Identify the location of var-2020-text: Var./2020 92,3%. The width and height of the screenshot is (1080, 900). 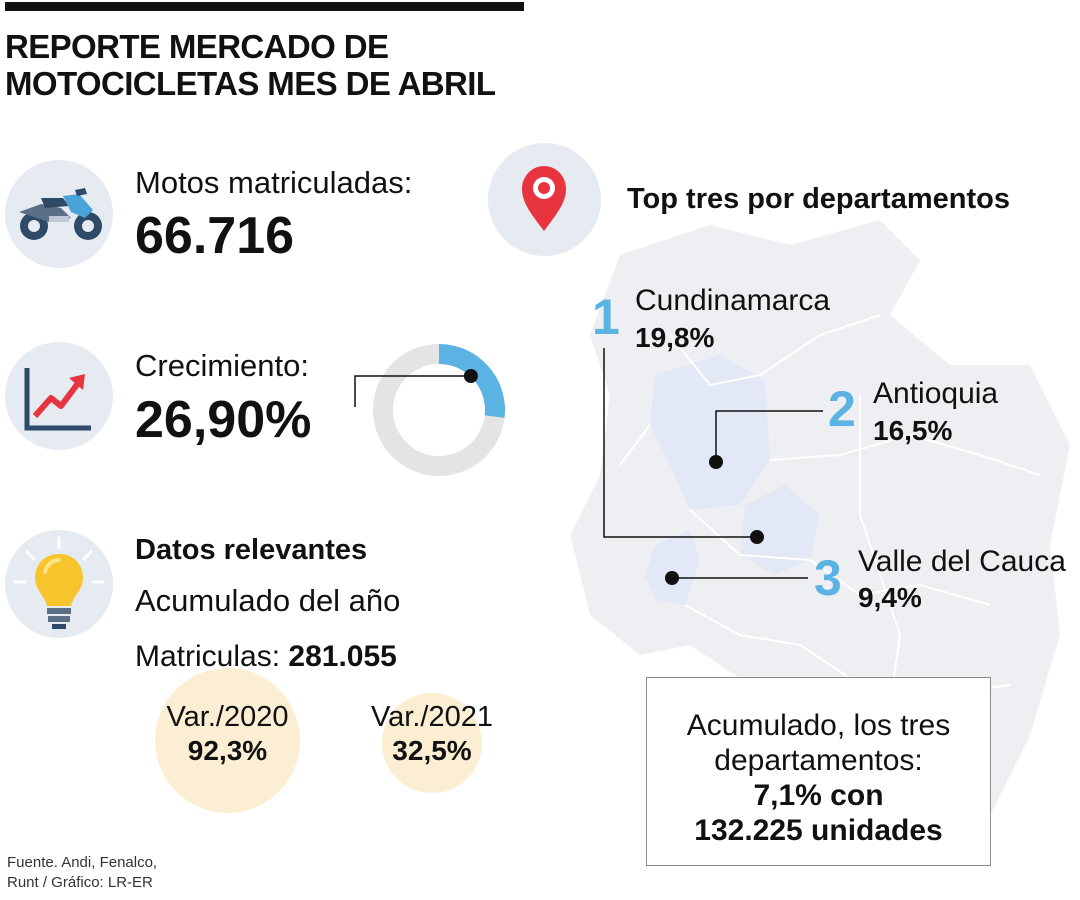
(227, 734).